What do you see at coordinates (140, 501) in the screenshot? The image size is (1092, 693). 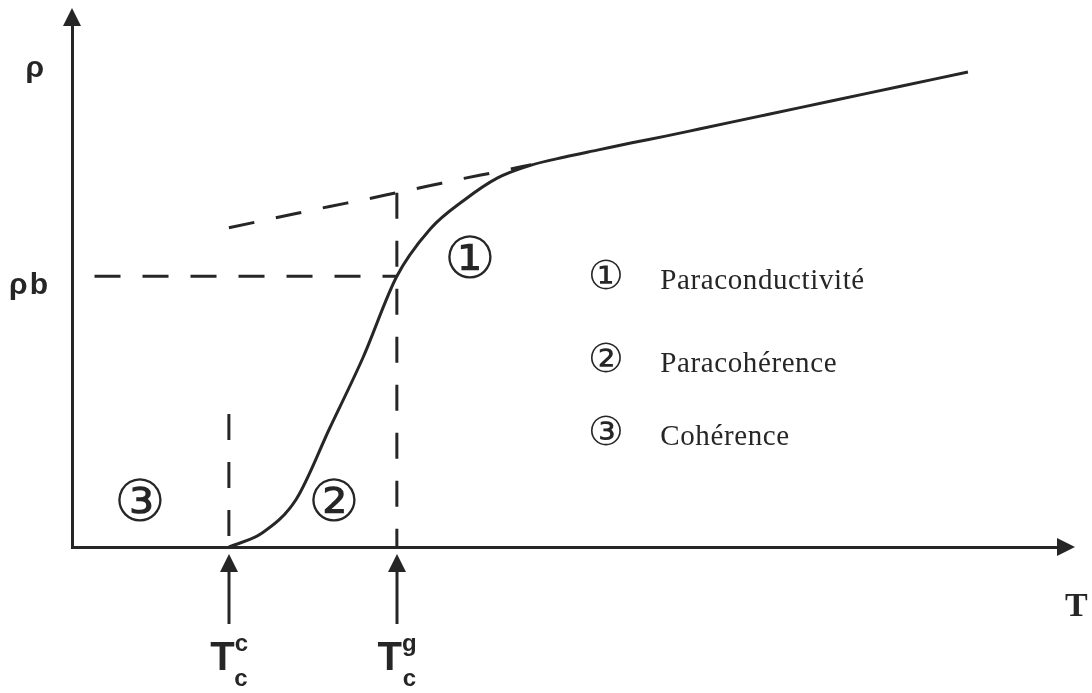 I see `annotation: ③` at bounding box center [140, 501].